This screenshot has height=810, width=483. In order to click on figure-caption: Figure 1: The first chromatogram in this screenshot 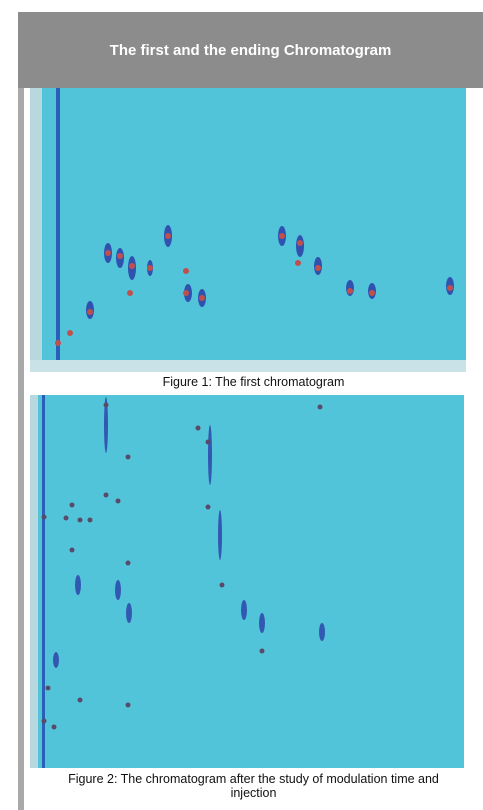, I will do `click(253, 382)`.